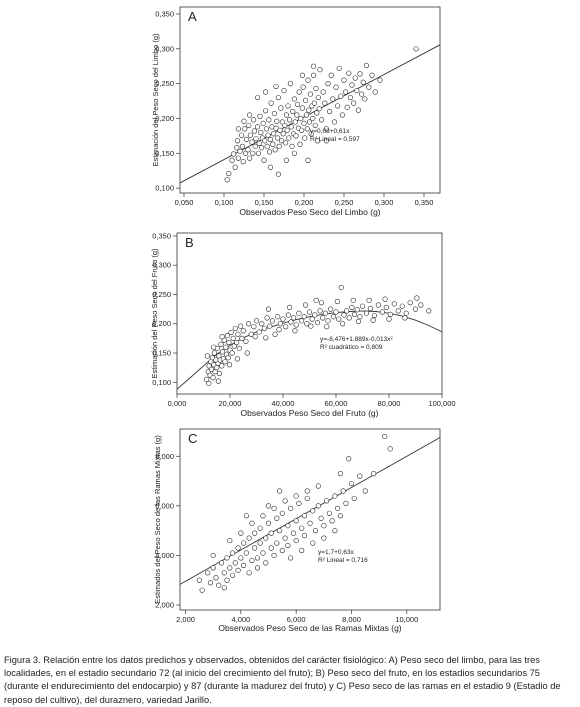 This screenshot has width=580, height=707. Describe the element at coordinates (336, 552) in the screenshot. I see `chart-c-equation-line: y=1,7+0,63x` at that location.